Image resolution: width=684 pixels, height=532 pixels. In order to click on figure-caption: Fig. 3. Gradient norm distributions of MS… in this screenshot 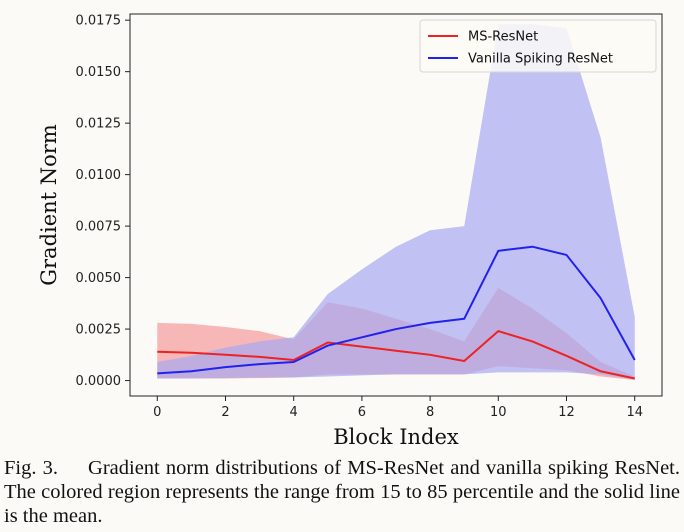, I will do `click(342, 492)`.